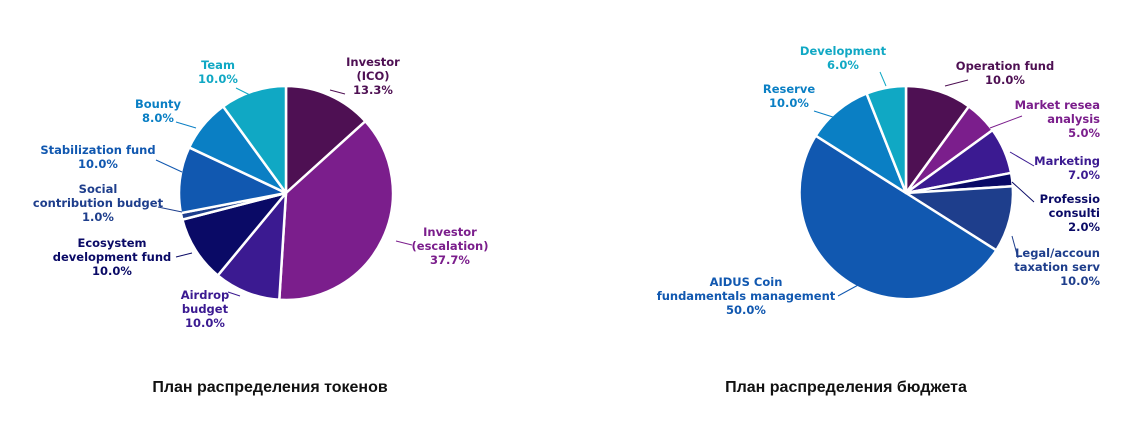  What do you see at coordinates (218, 72) in the screenshot?
I see `pie-0-label-7: Team 10.0%` at bounding box center [218, 72].